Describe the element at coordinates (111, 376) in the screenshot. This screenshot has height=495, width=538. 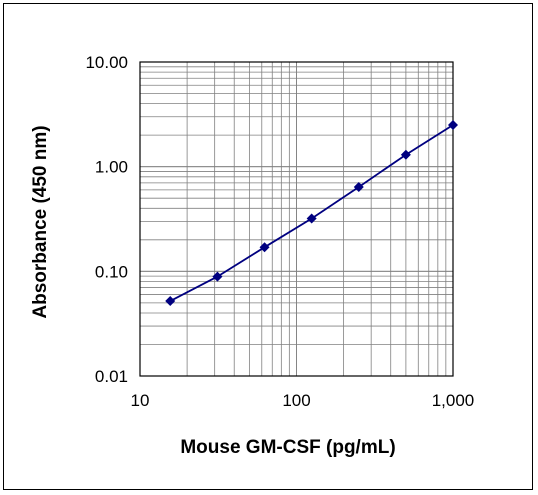
I see `y-tick-label: 0.01` at that location.